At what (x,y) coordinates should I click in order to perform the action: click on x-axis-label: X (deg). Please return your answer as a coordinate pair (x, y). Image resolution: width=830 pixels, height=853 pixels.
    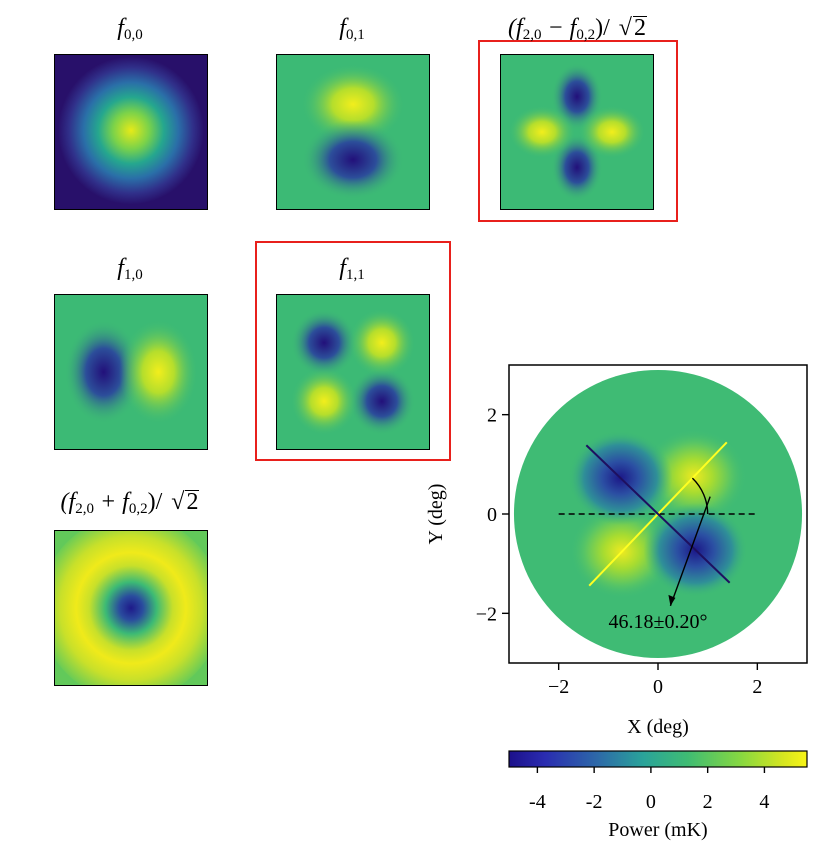
    Looking at the image, I should click on (658, 727).